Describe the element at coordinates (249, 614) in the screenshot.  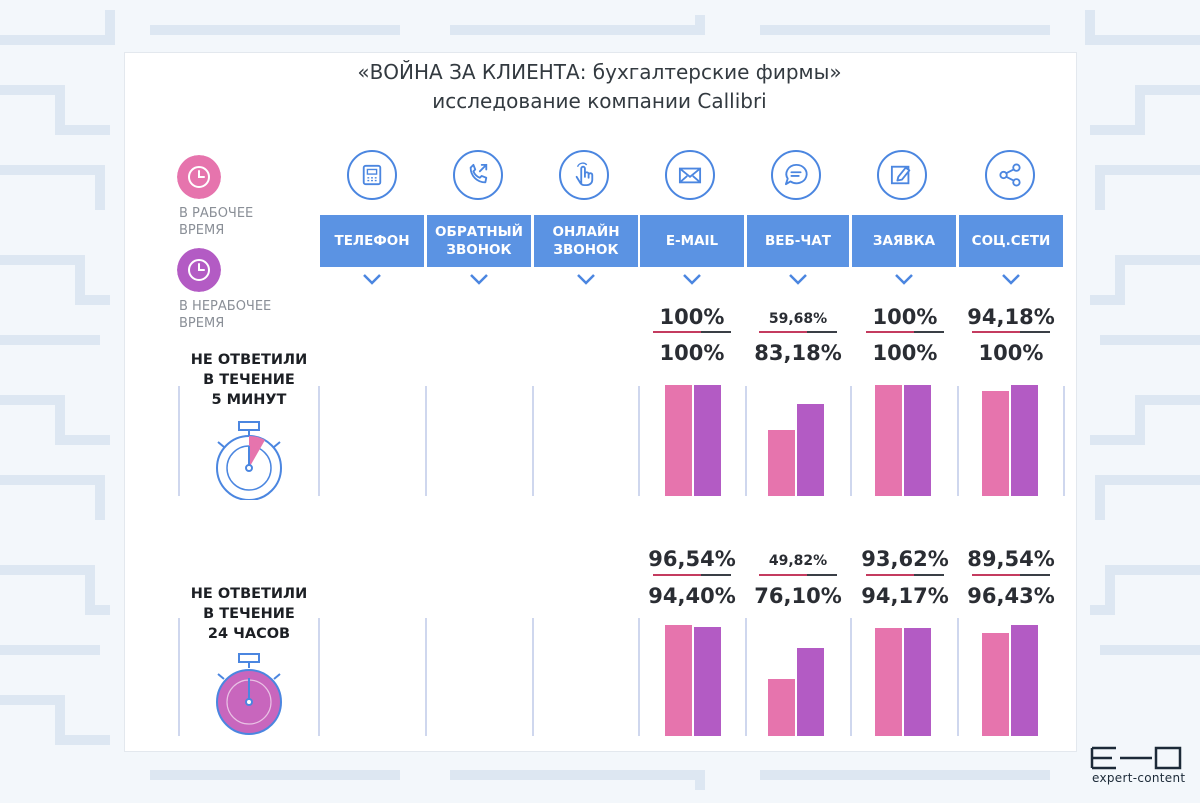
I see `section-24-hours-label: НЕ ОТВЕТИЛИ В ТЕЧЕНИЕ 24 ЧАСОВ` at that location.